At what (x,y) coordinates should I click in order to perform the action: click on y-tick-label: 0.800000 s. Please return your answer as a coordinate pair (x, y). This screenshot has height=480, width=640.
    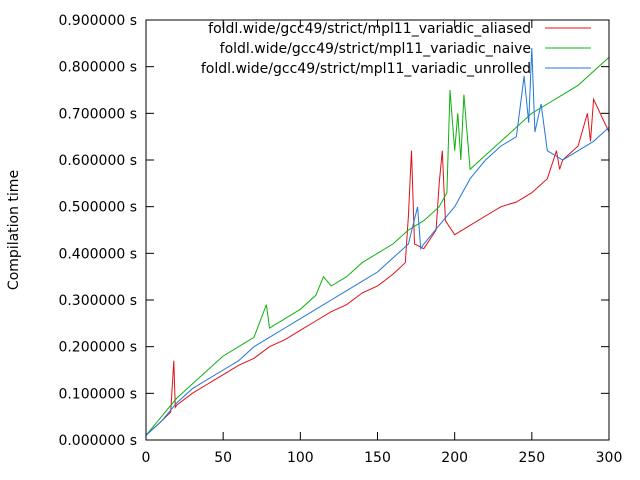
    Looking at the image, I should click on (97, 68).